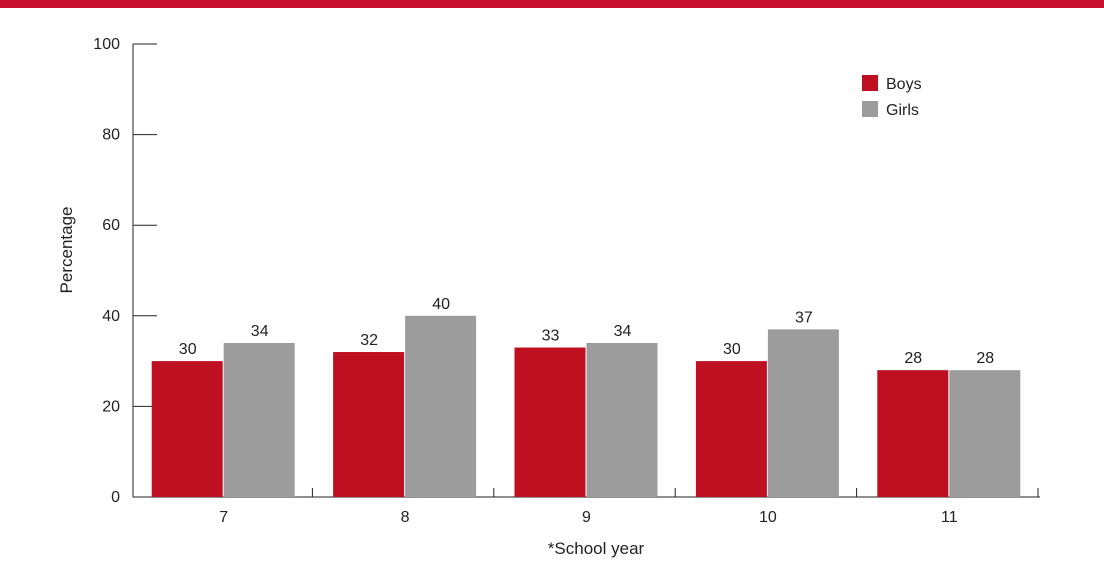  I want to click on x-tick-label: 11, so click(949, 517).